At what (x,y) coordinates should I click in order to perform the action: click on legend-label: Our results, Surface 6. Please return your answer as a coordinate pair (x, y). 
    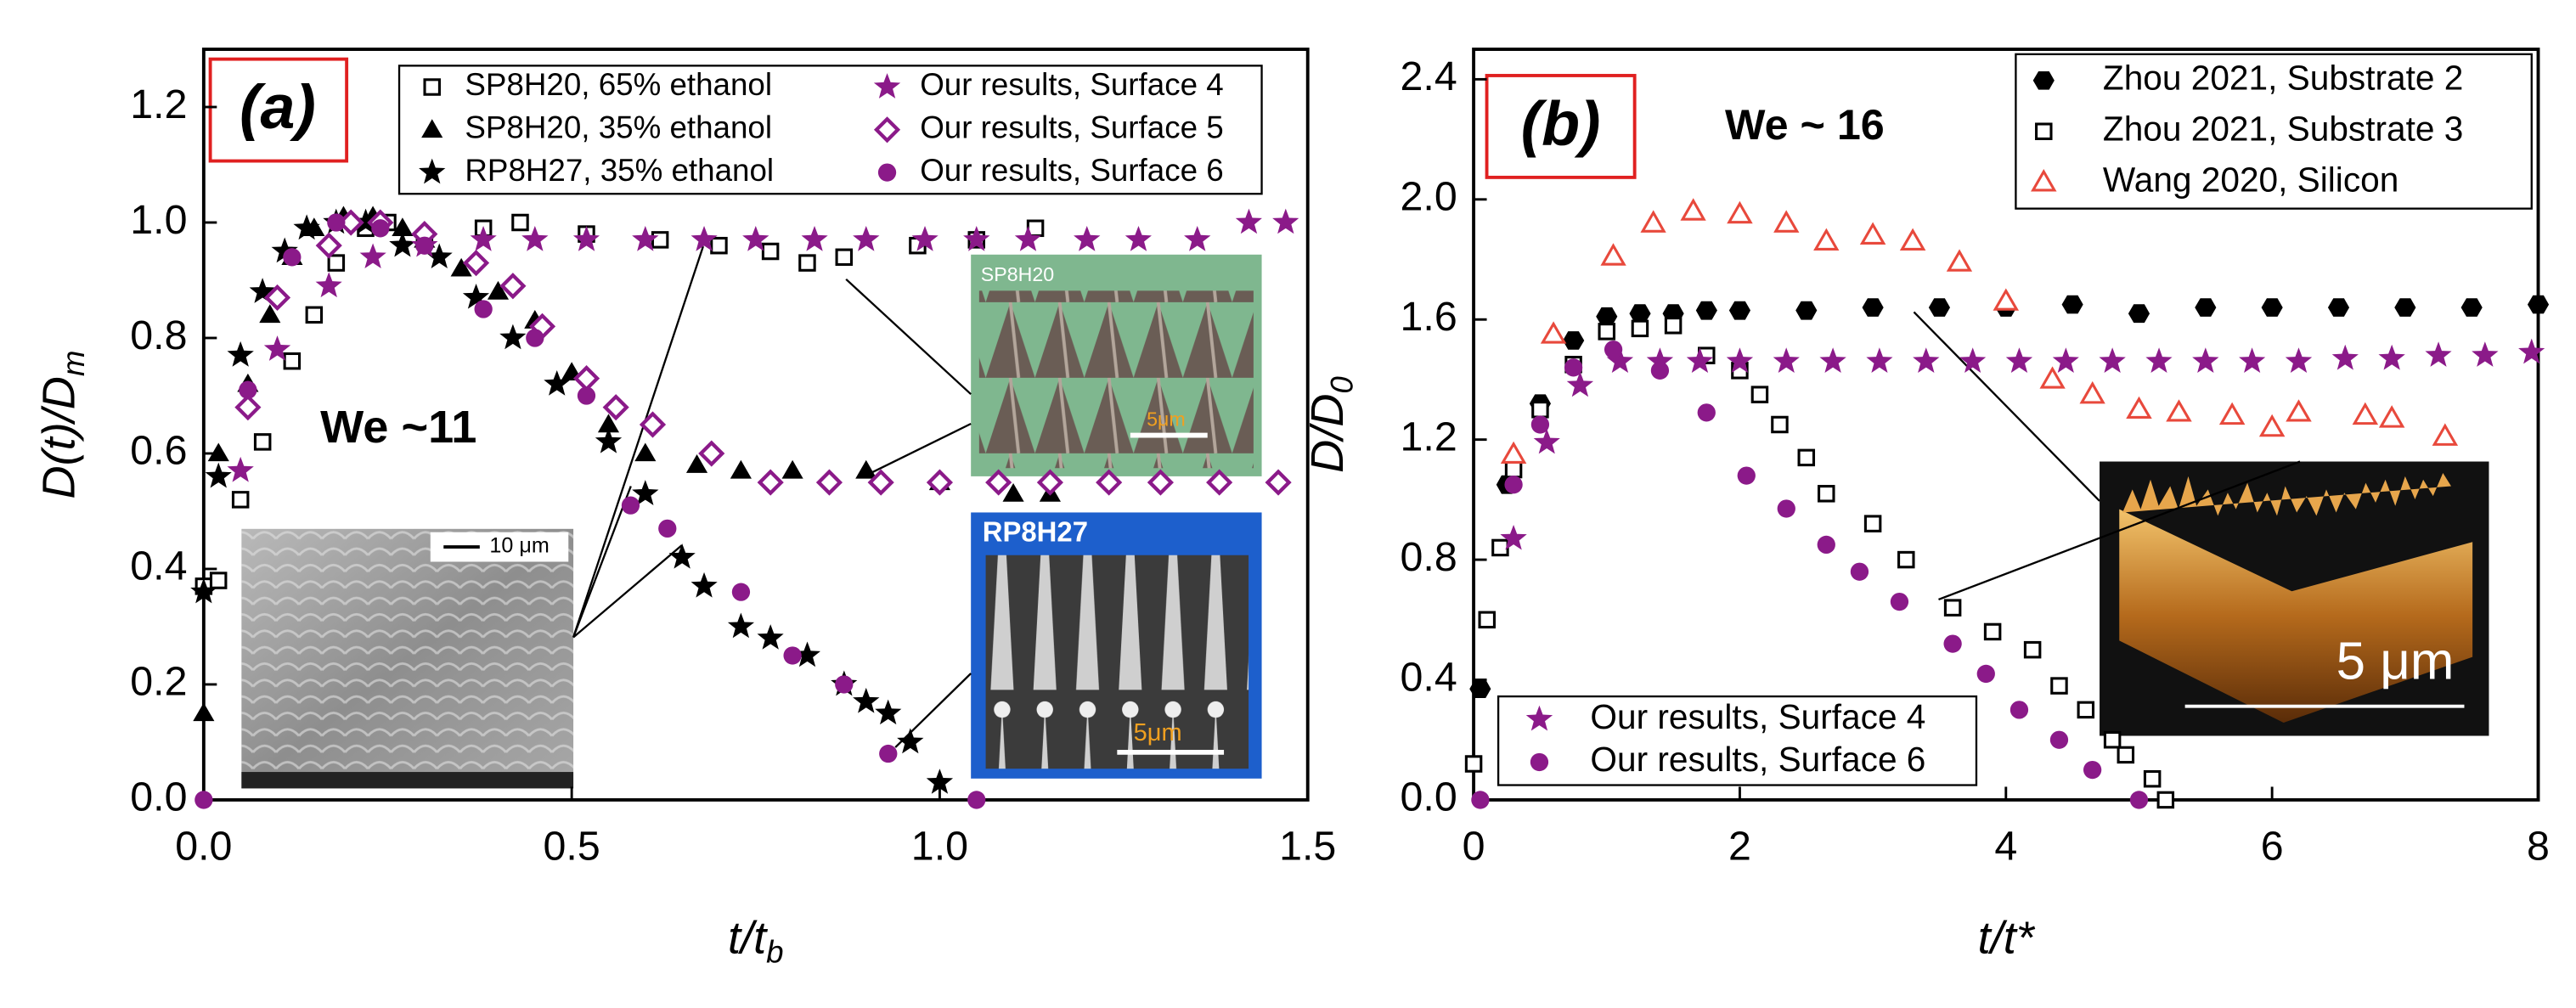
    Looking at the image, I should click on (1757, 759).